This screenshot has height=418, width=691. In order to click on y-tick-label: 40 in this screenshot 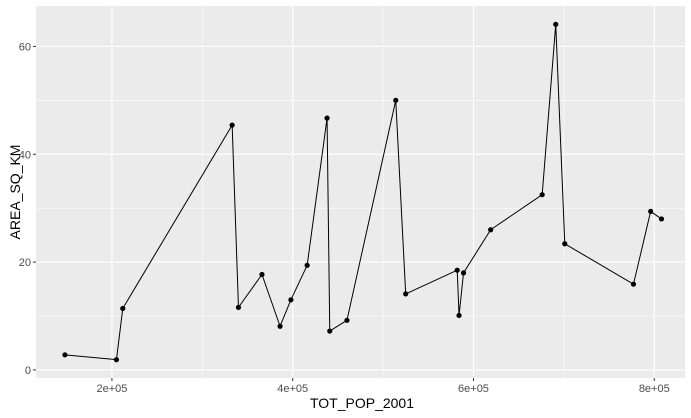, I will do `click(25, 155)`.